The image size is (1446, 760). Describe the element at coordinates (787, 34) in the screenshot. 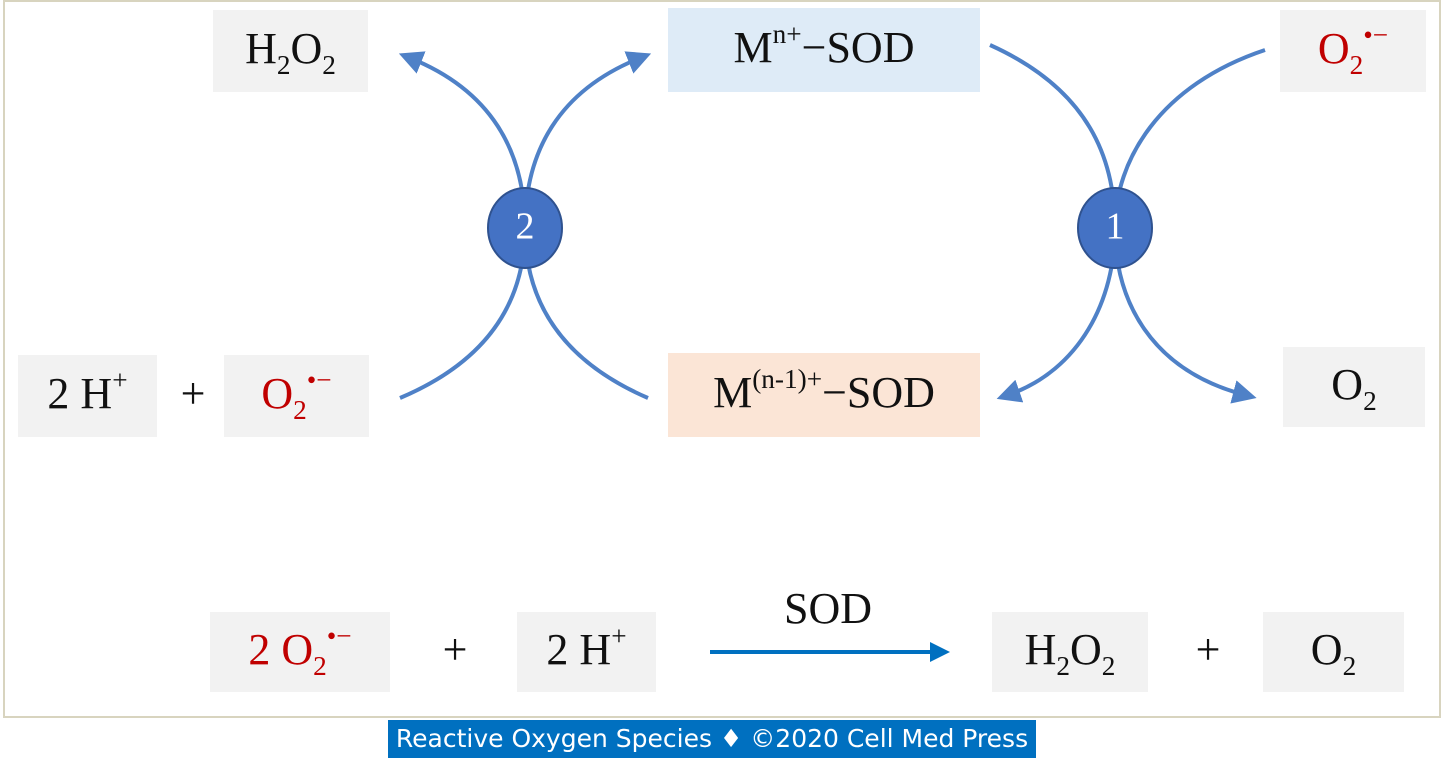

I see `superscript: n+` at that location.